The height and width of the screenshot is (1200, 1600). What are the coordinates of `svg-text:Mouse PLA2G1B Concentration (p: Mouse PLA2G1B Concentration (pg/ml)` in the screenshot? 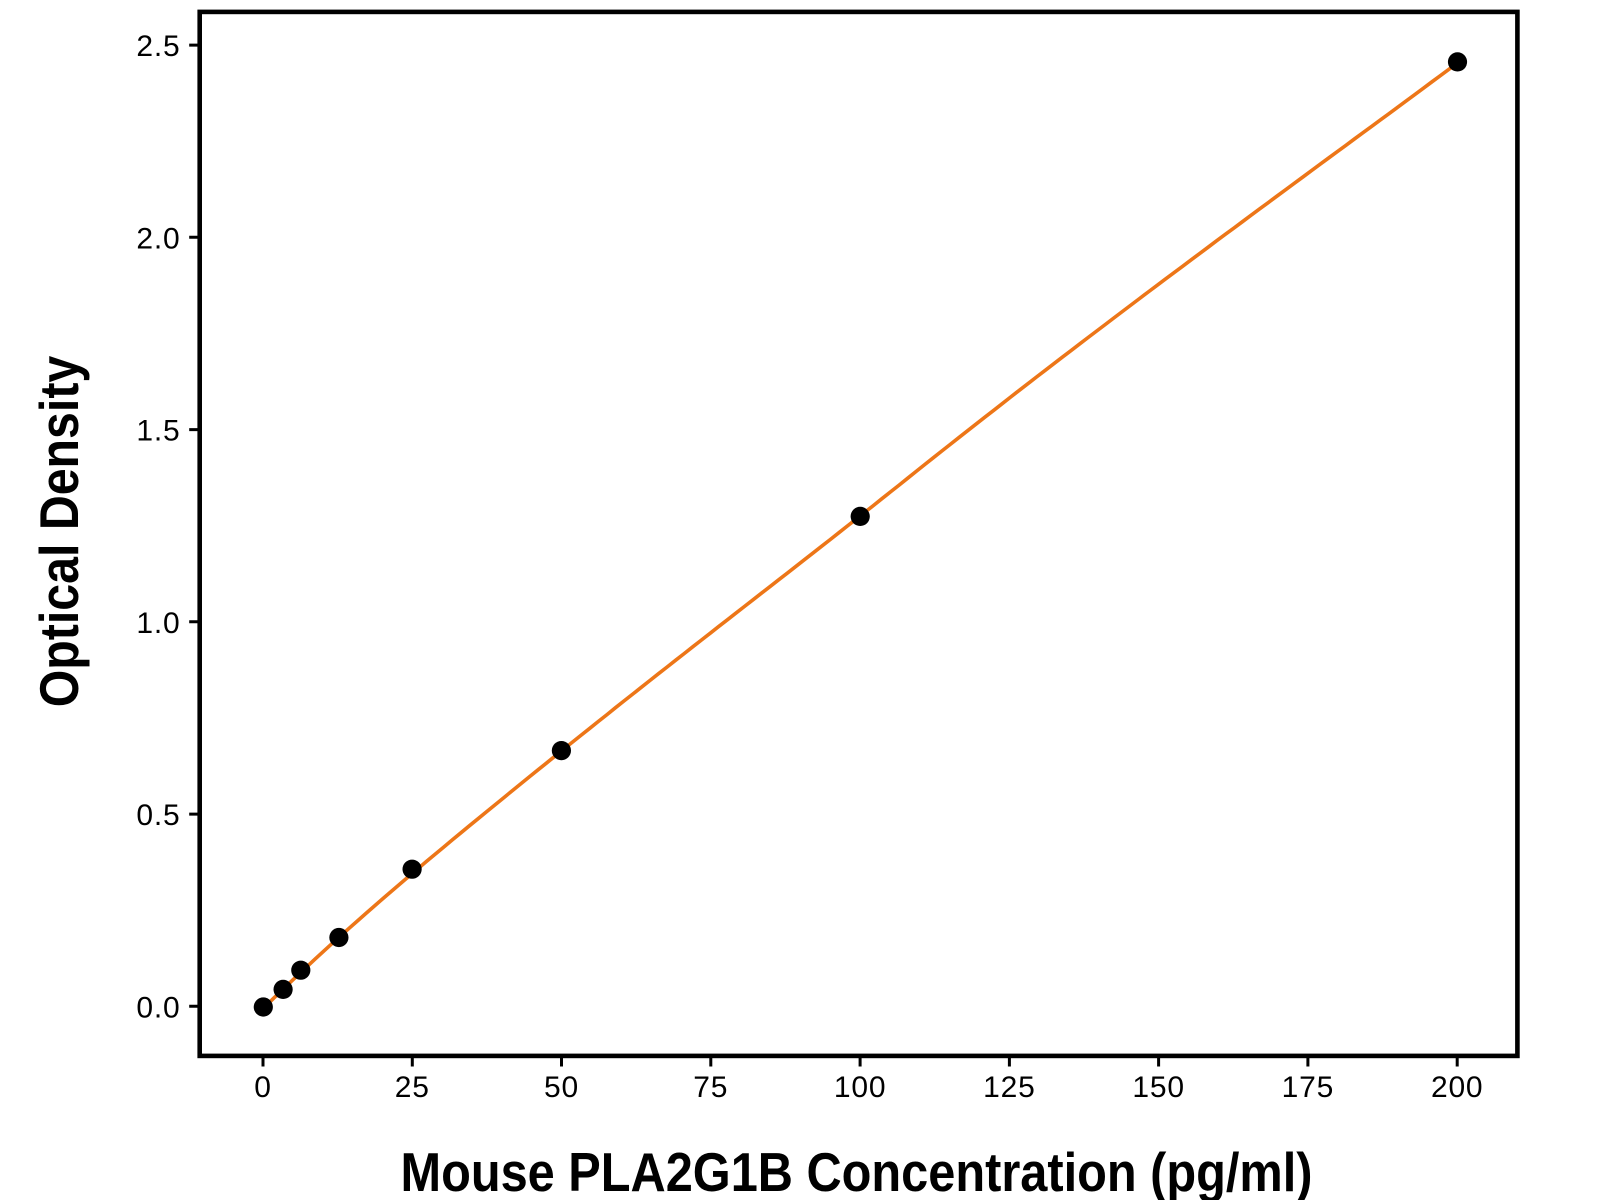 It's located at (857, 1171).